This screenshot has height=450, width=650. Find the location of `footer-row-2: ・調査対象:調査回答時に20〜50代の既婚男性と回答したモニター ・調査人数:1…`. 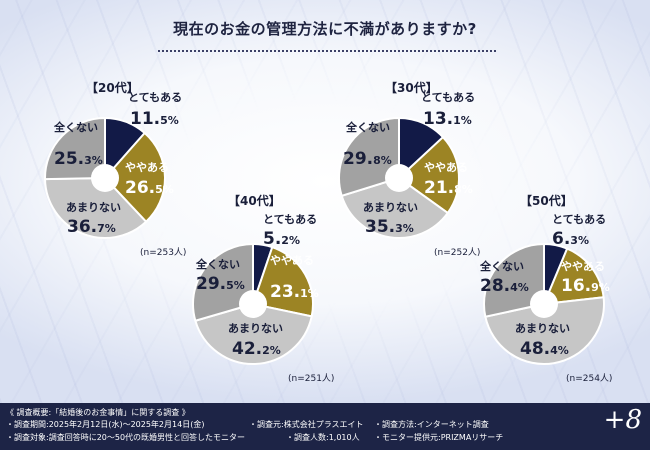

footer-row-2: ・調査対象:調査回答時に20〜50代の既婚男性と回答したモニター ・調査人数:1… is located at coordinates (306, 438).